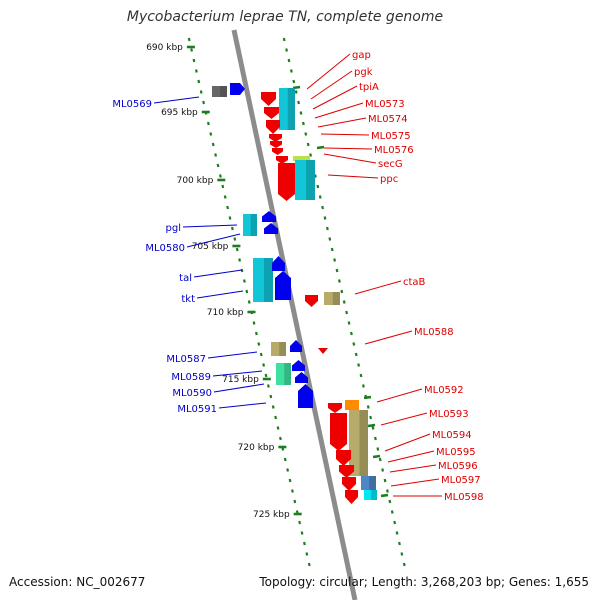  What do you see at coordinates (277, 151) in the screenshot?
I see `gene-ml0576-arrow` at bounding box center [277, 151].